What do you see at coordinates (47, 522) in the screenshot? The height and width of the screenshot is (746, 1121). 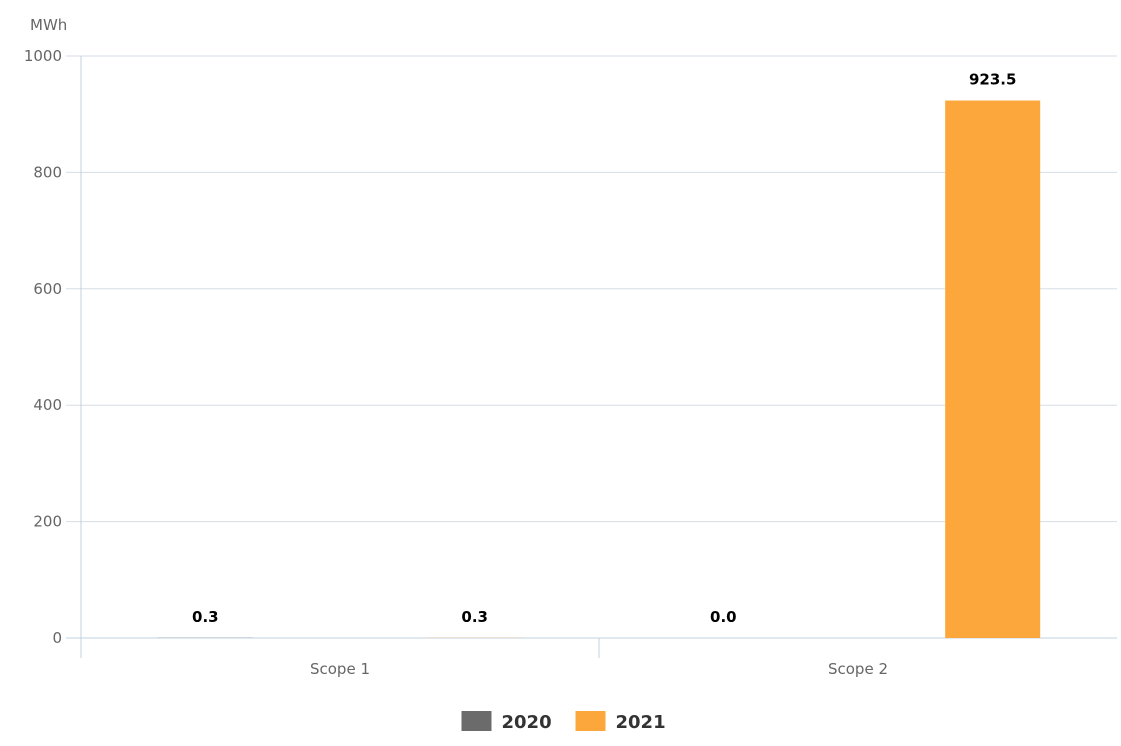 I see `y-tick-label: 200` at bounding box center [47, 522].